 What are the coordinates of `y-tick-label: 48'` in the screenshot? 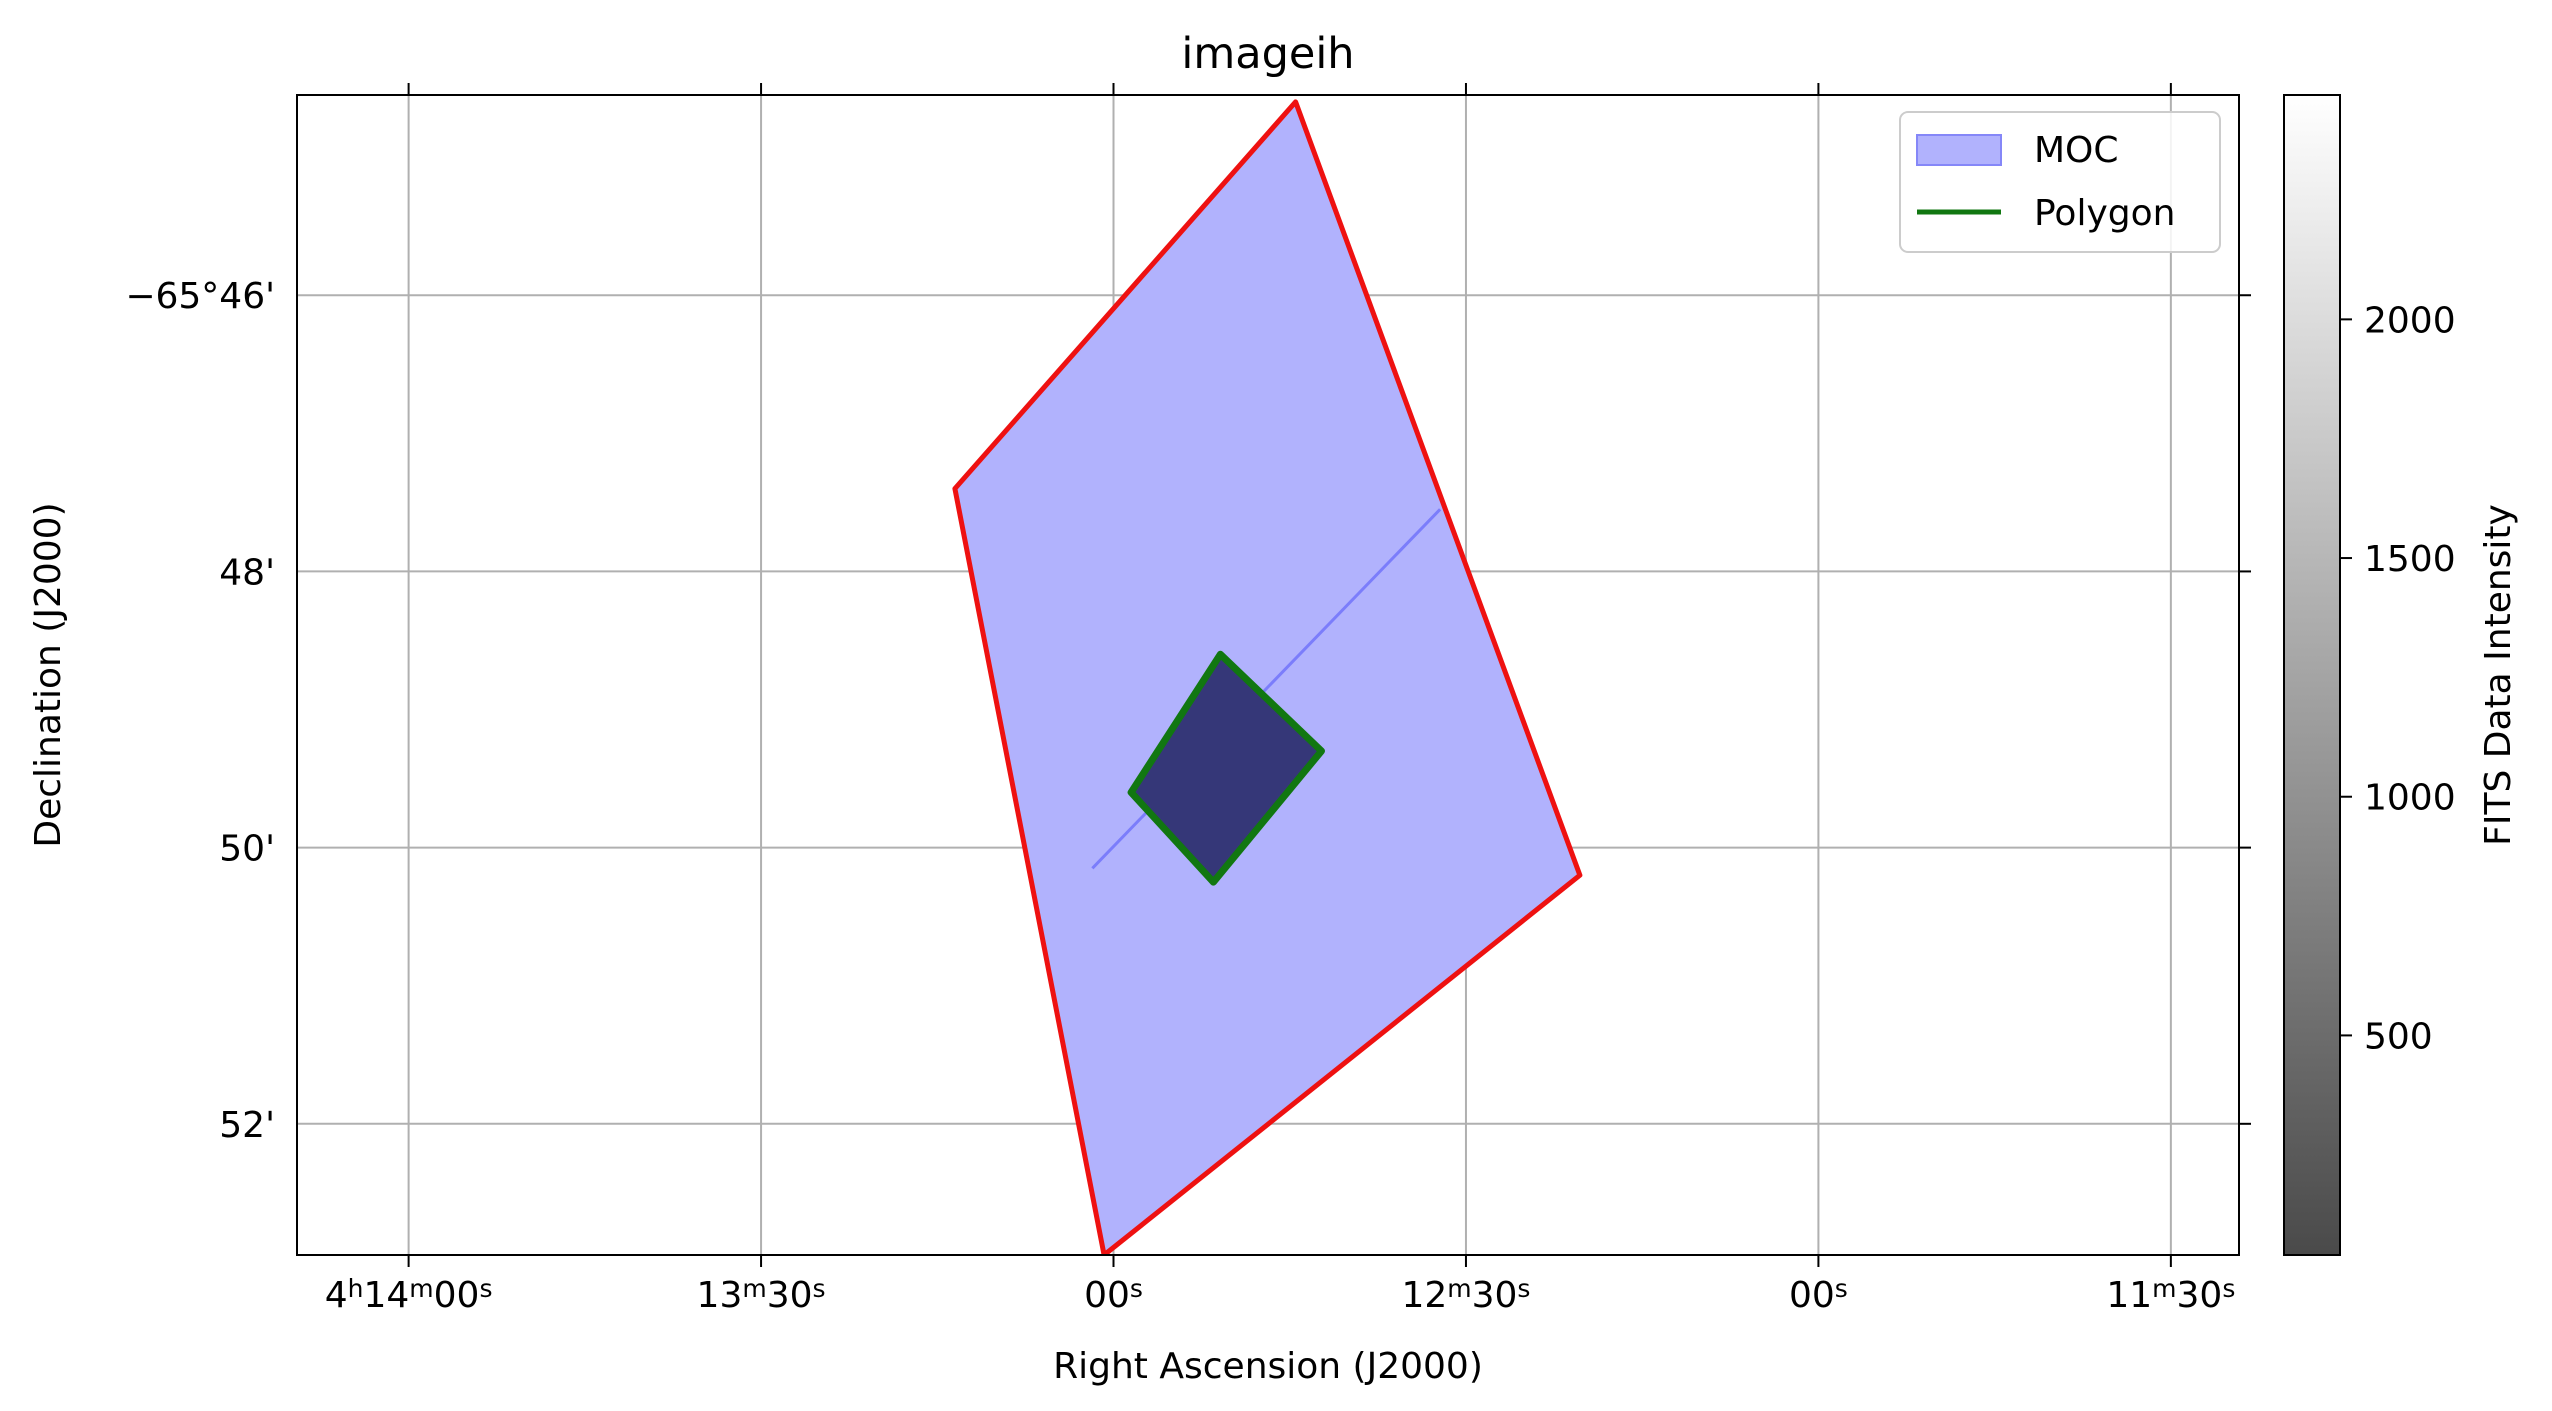 It's located at (247, 572).